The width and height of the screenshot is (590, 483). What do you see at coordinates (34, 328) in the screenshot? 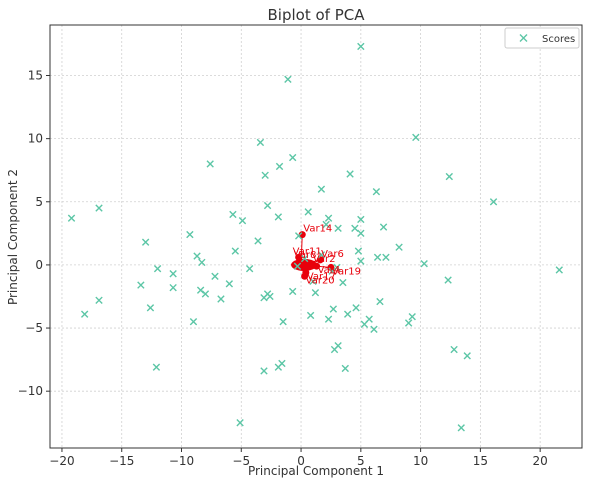
I see `y-tick-label: −5` at bounding box center [34, 328].